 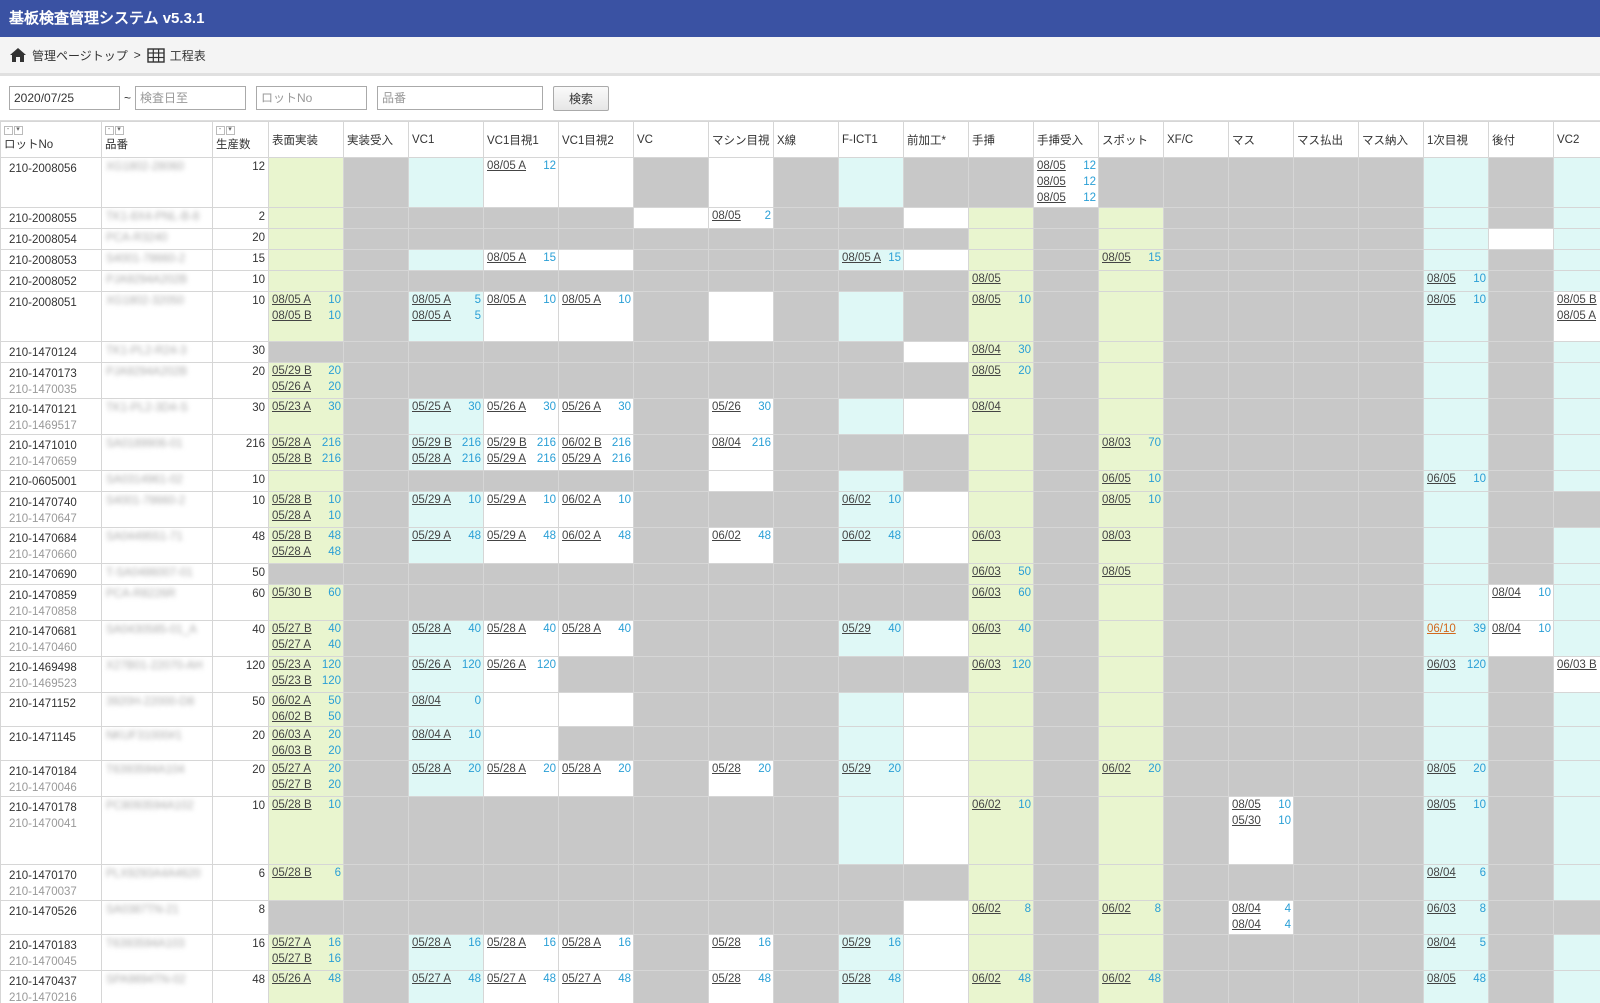 I want to click on lot-no-cell: 210-1470690, so click(x=51, y=574).